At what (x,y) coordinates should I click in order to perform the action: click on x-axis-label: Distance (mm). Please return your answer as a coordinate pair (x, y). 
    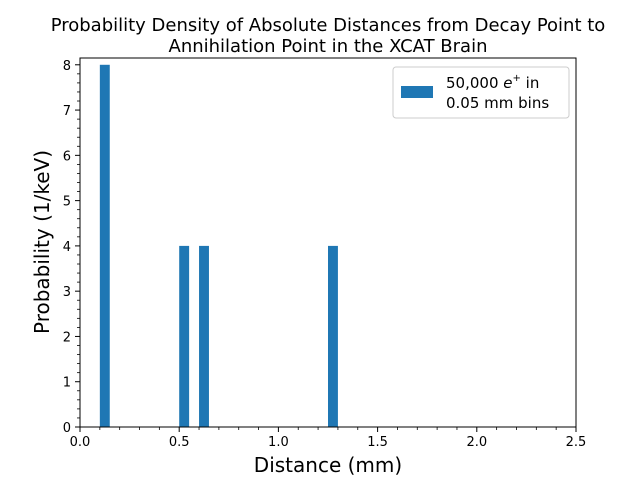
    Looking at the image, I should click on (328, 465).